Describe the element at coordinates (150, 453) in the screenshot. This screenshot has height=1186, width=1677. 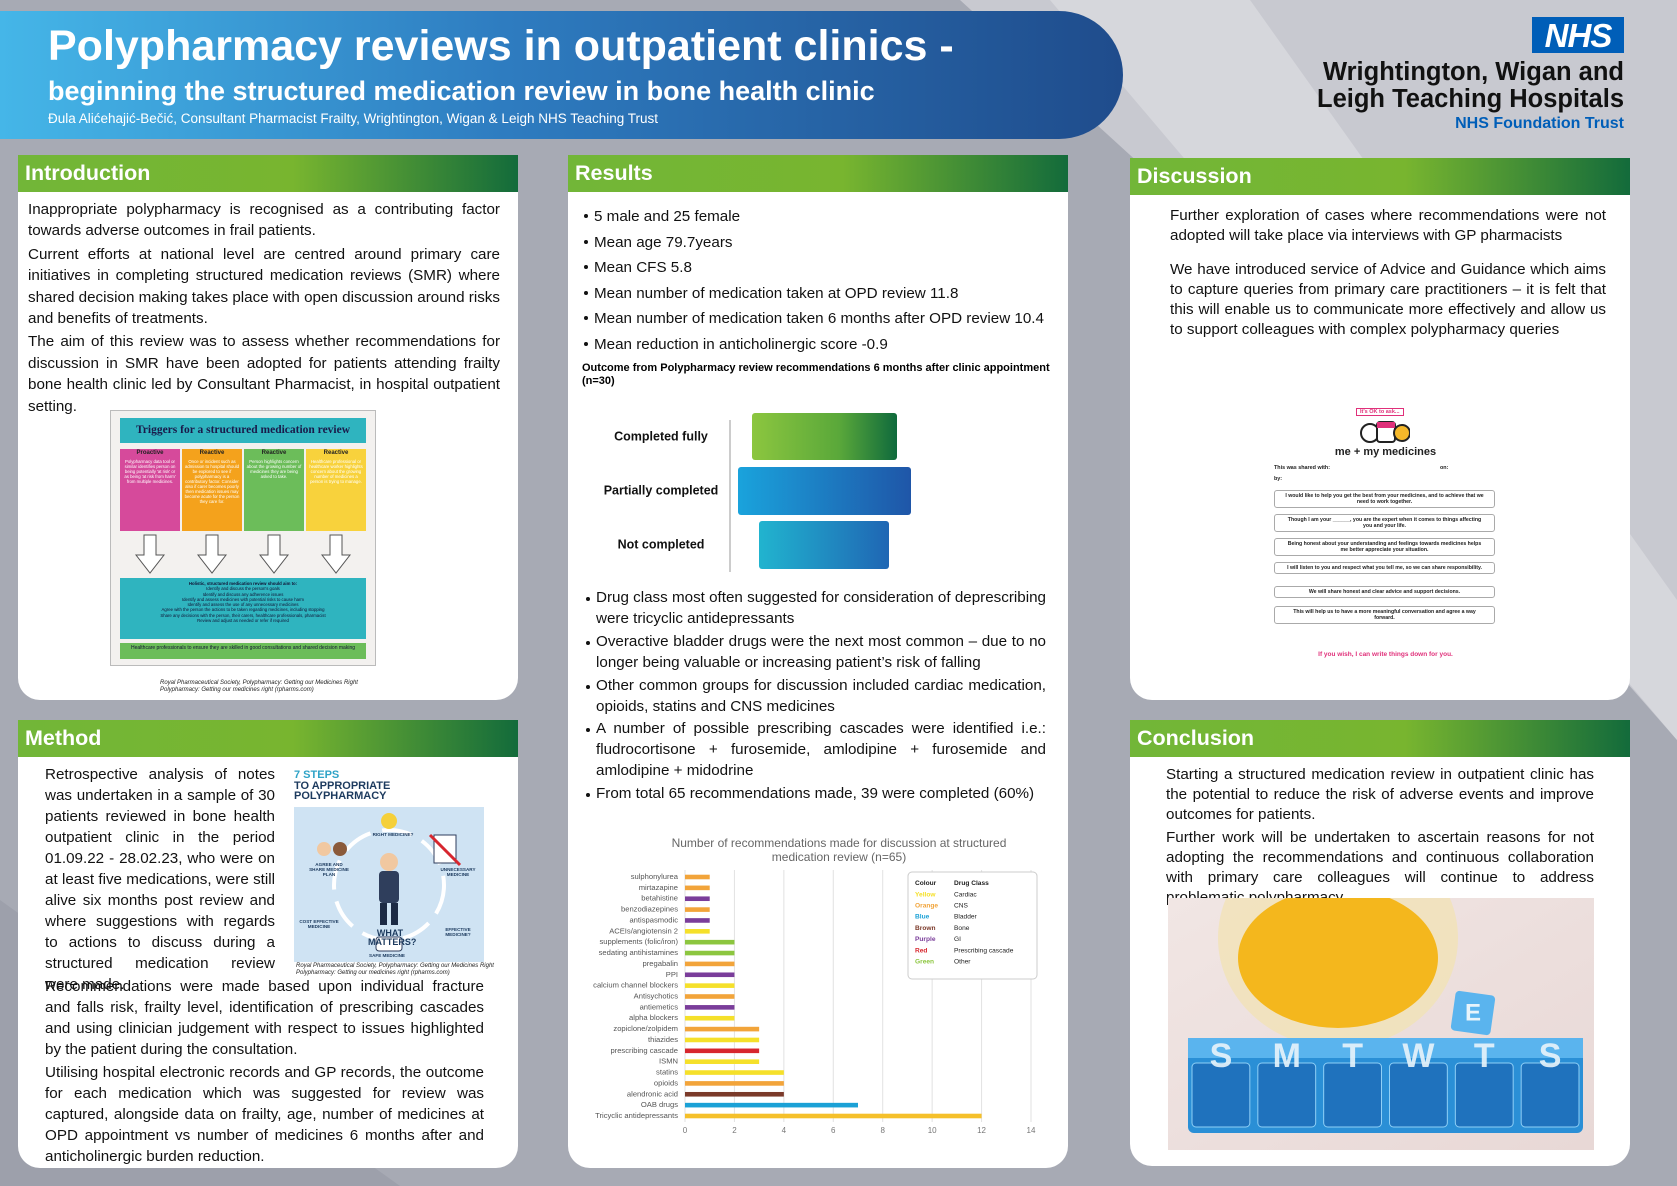
I see `text: Proactive` at that location.